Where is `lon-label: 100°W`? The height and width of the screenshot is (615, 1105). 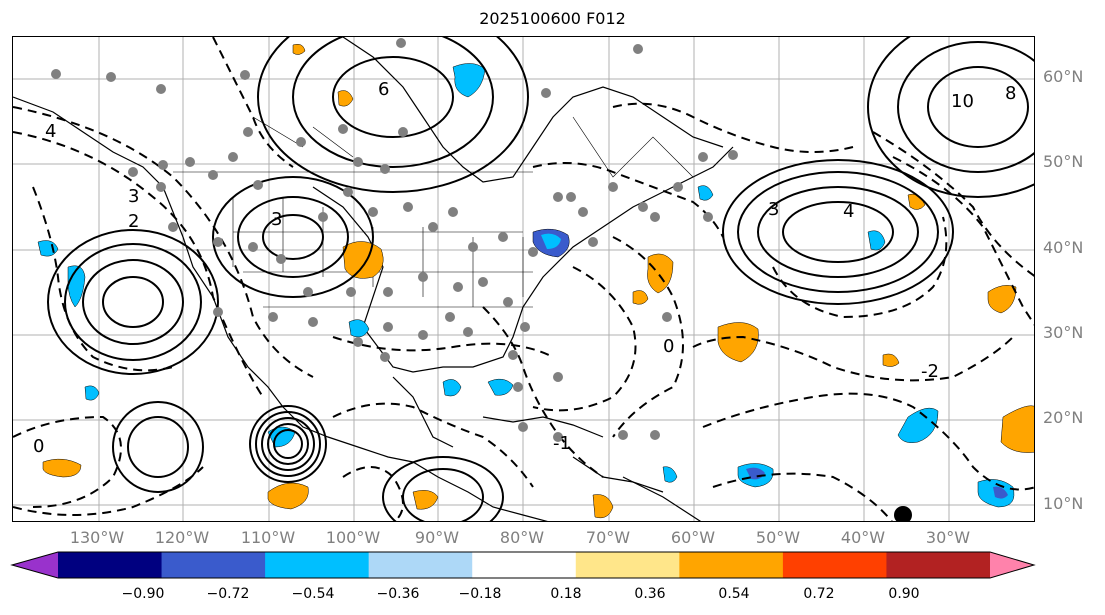
lon-label: 100°W is located at coordinates (353, 537).